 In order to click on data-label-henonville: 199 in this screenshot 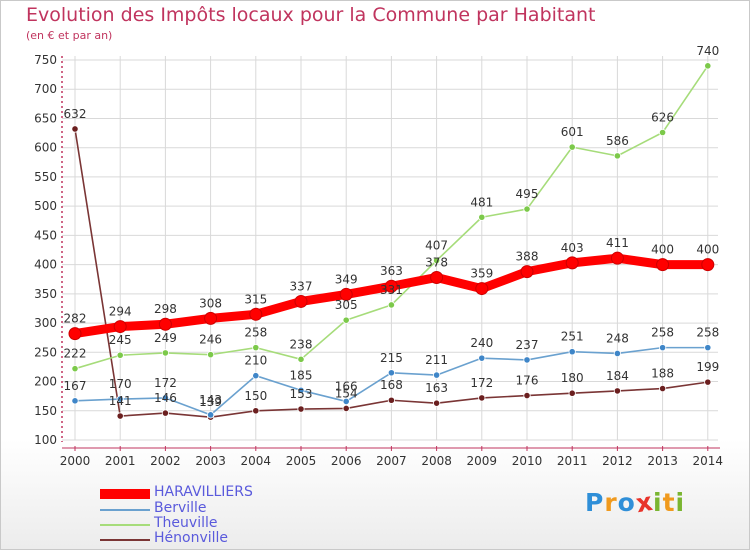, I will do `click(707, 367)`.